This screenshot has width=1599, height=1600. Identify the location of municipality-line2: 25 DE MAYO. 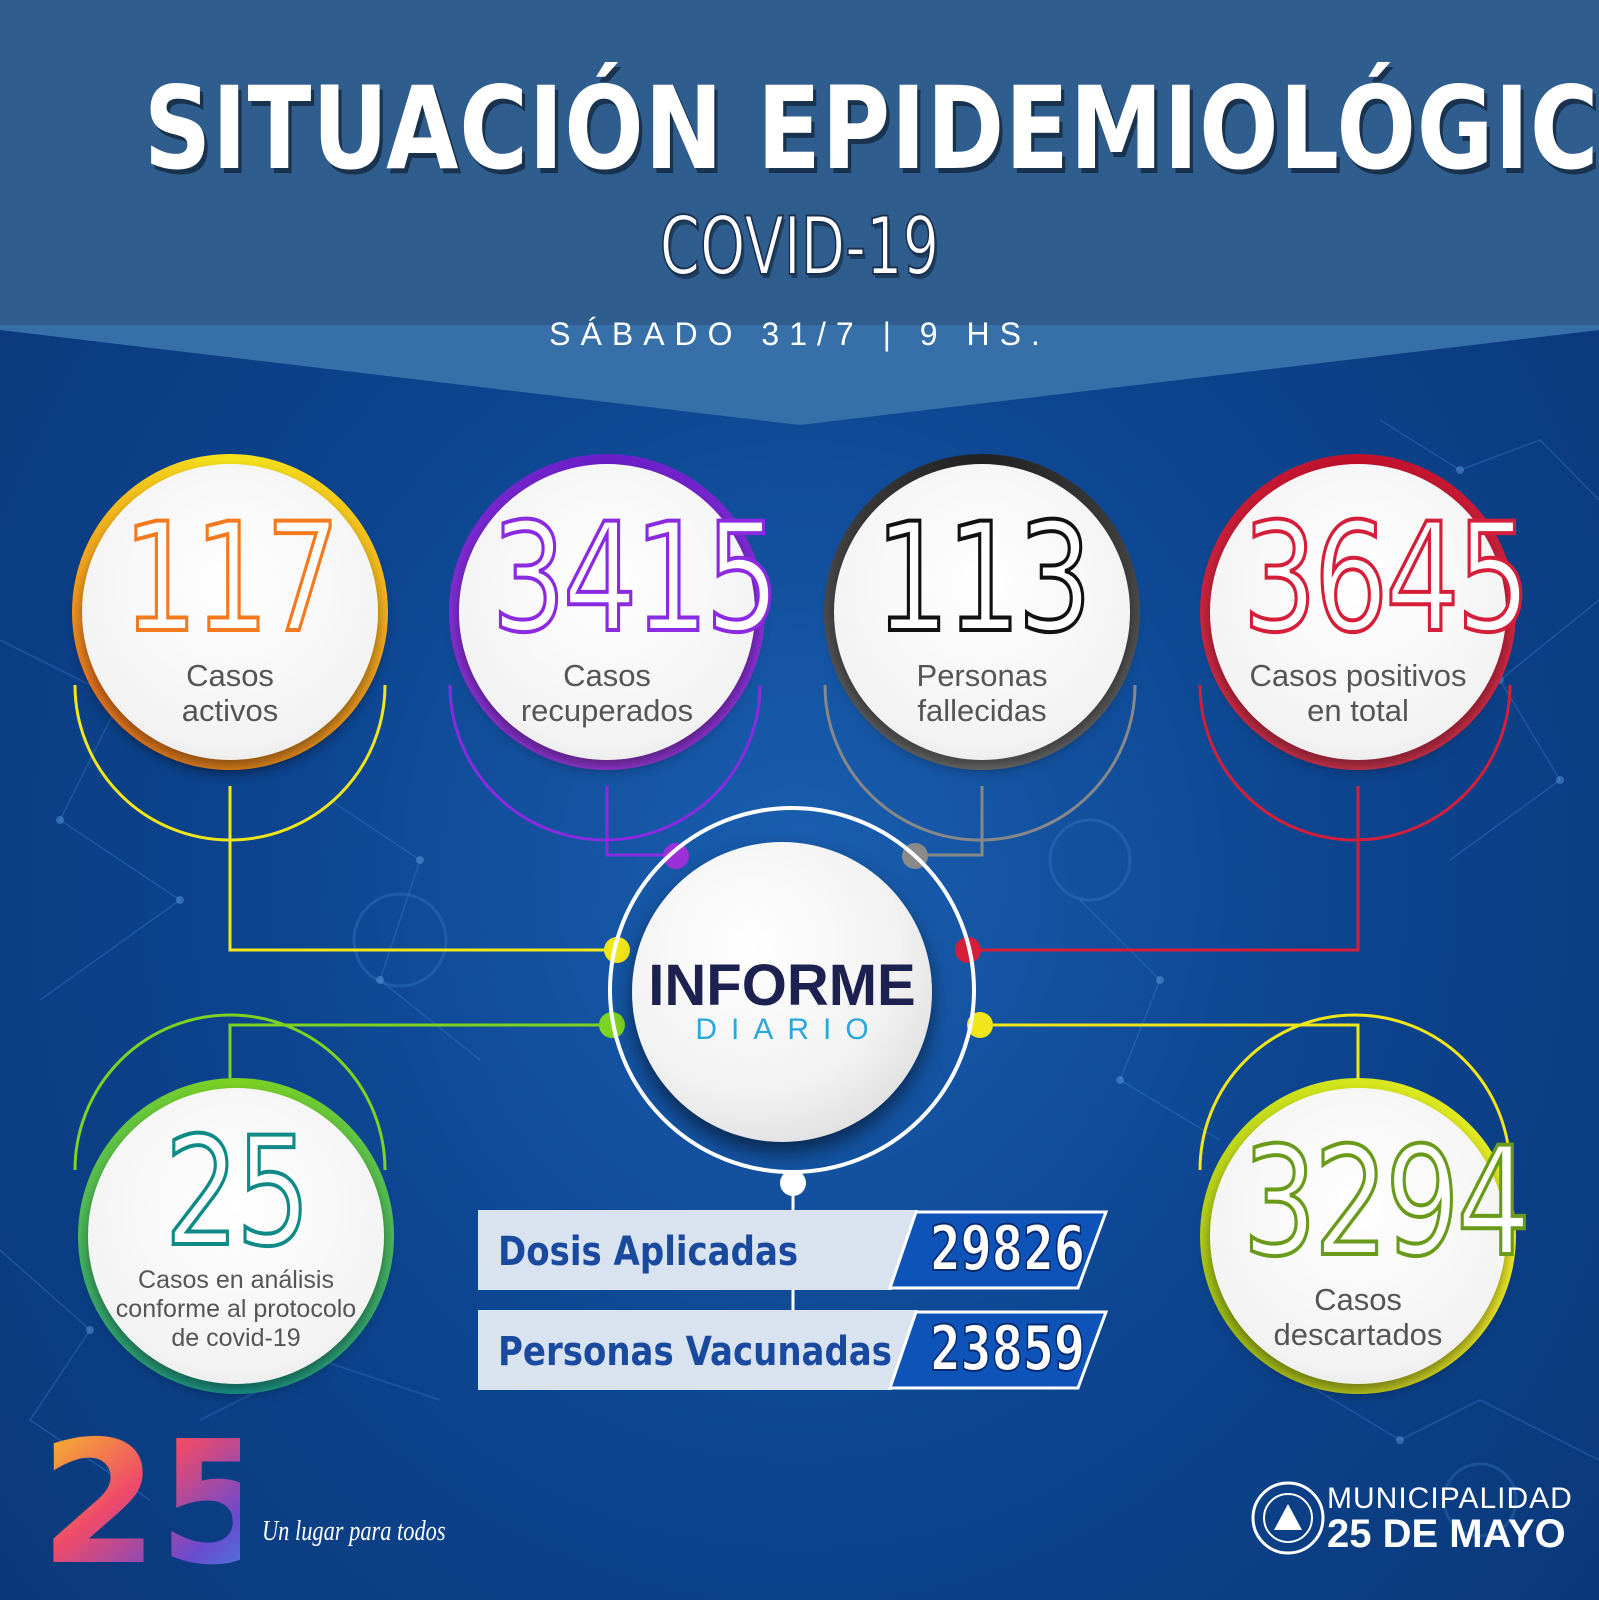
(1446, 1534).